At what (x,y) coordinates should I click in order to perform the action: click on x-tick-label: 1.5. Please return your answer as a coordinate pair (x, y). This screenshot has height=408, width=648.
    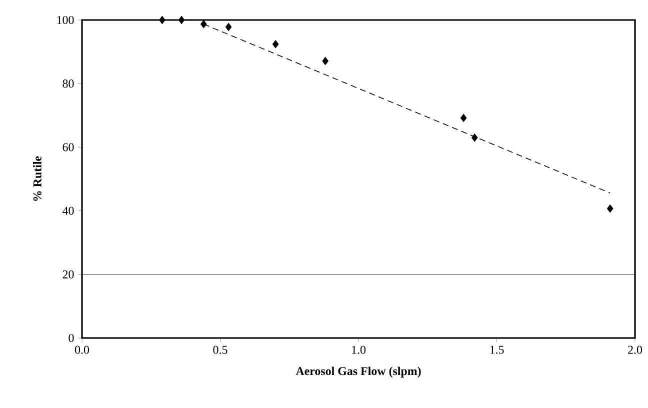
    Looking at the image, I should click on (497, 350).